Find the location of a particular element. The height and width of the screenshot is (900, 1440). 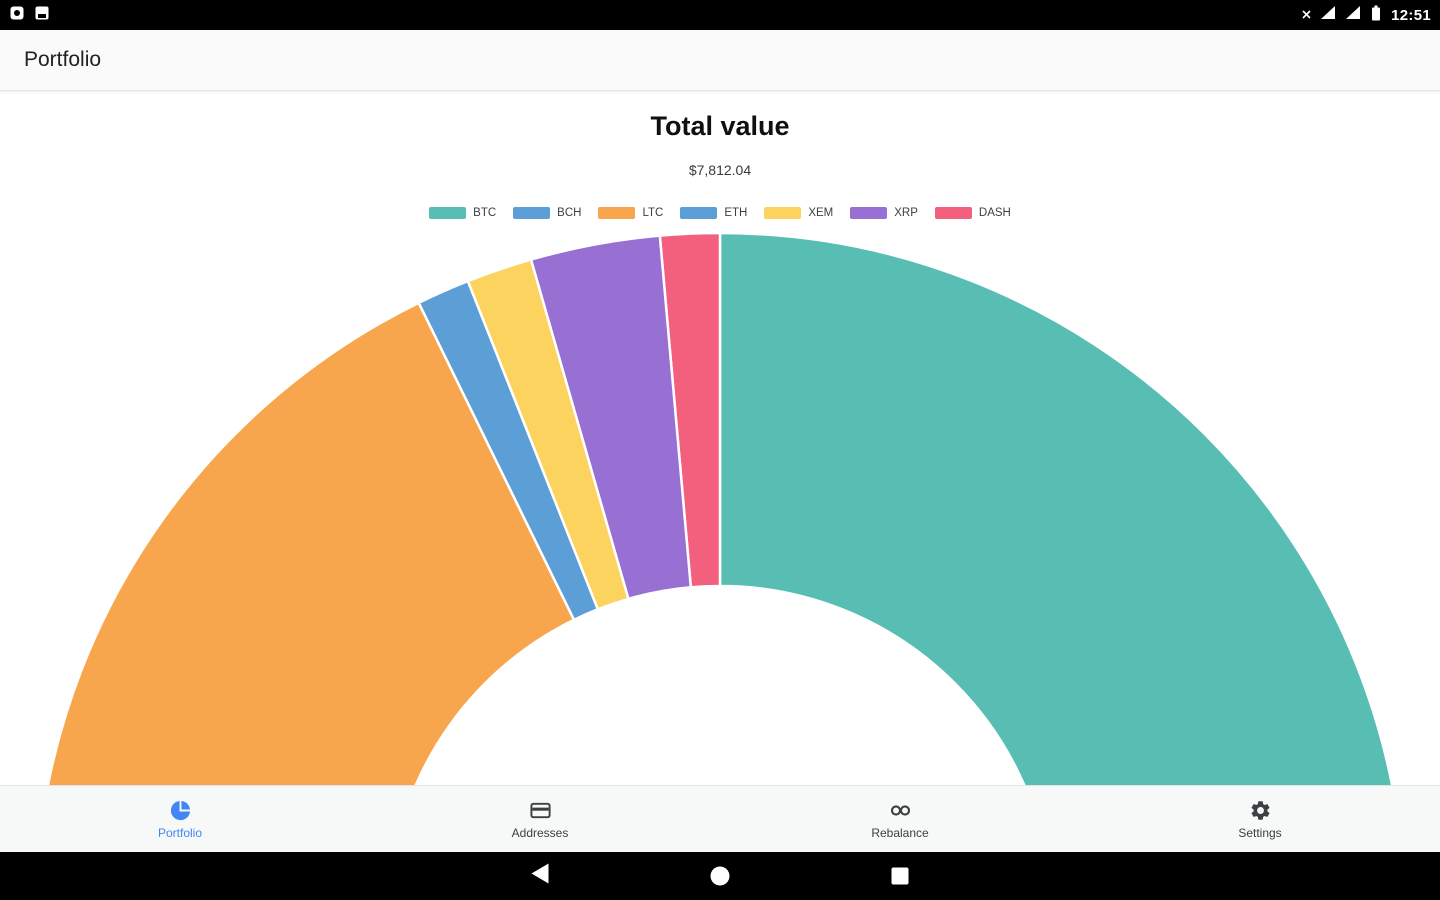

legend-item-xrp: XRP is located at coordinates (884, 213).